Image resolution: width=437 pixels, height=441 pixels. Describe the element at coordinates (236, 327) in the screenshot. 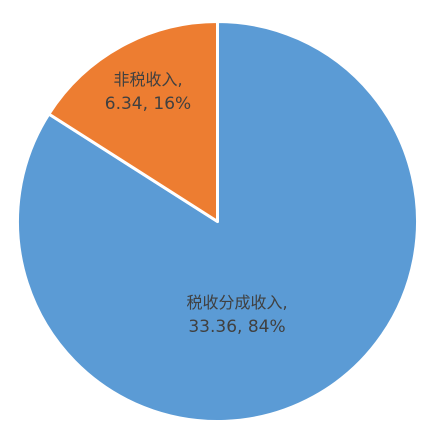

I see `data-label-value-tax-share: 33.36, 84%` at that location.